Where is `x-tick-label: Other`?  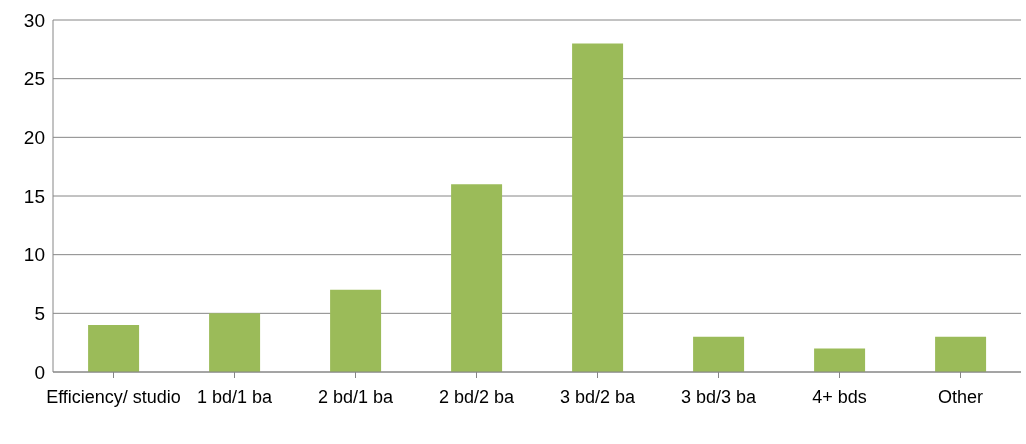 x-tick-label: Other is located at coordinates (960, 396).